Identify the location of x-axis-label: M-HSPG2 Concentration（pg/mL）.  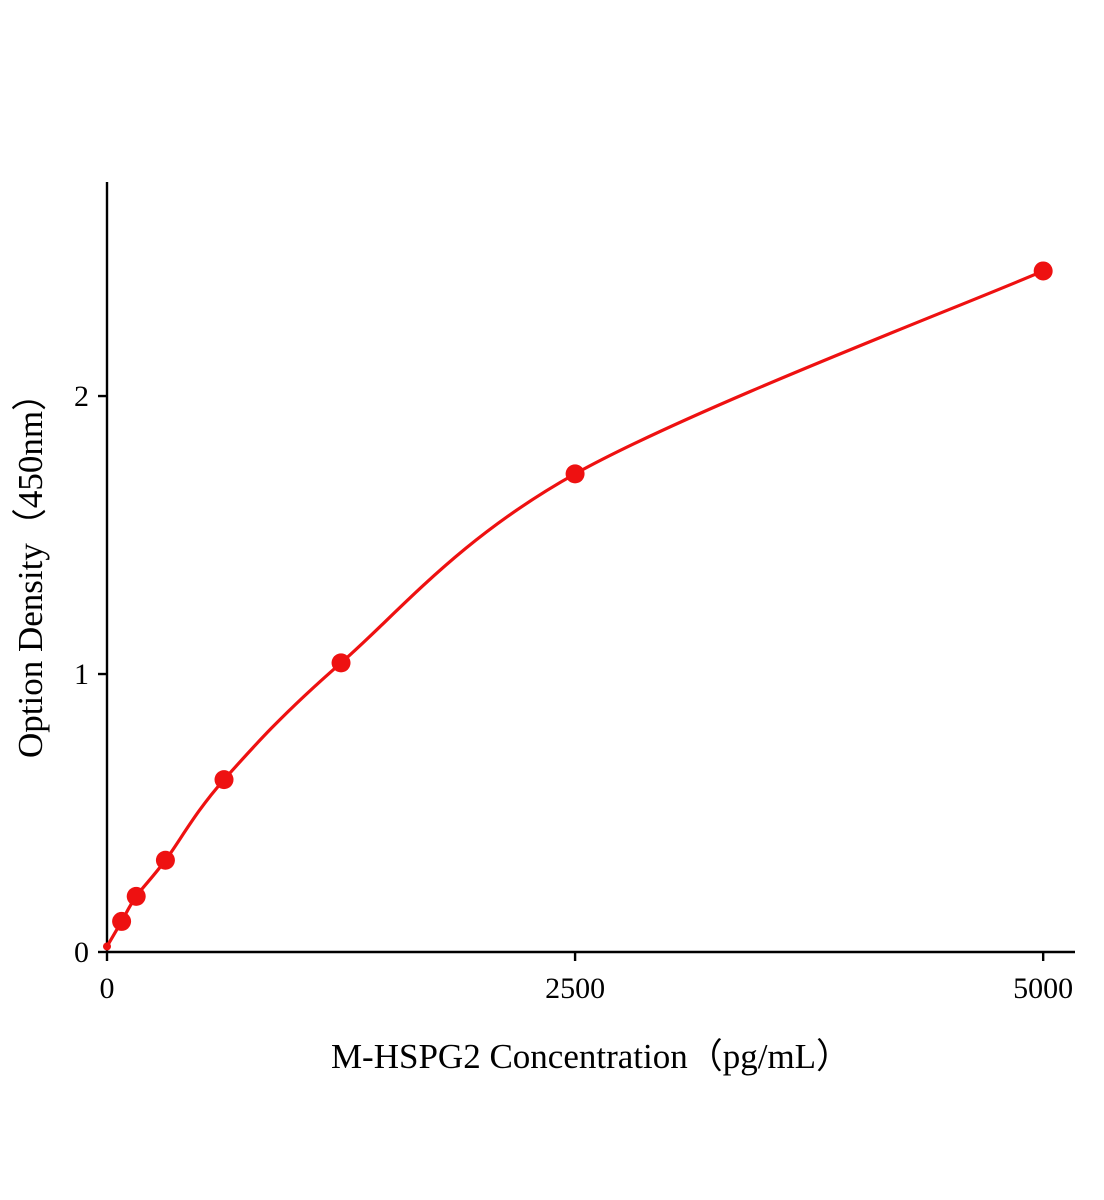
(591, 1056).